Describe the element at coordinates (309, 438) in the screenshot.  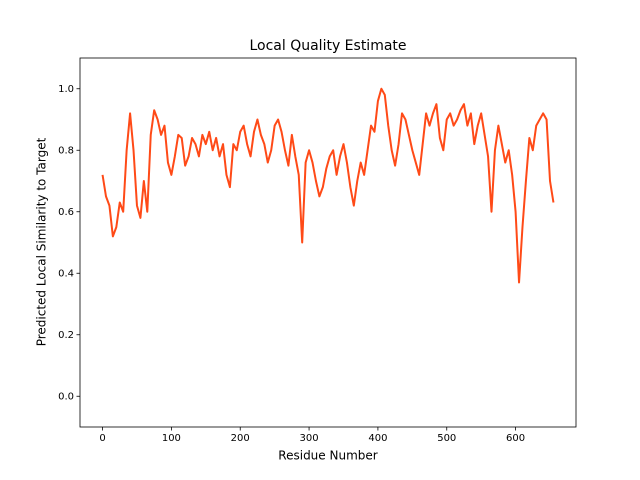
I see `x-tick-label: 300` at that location.